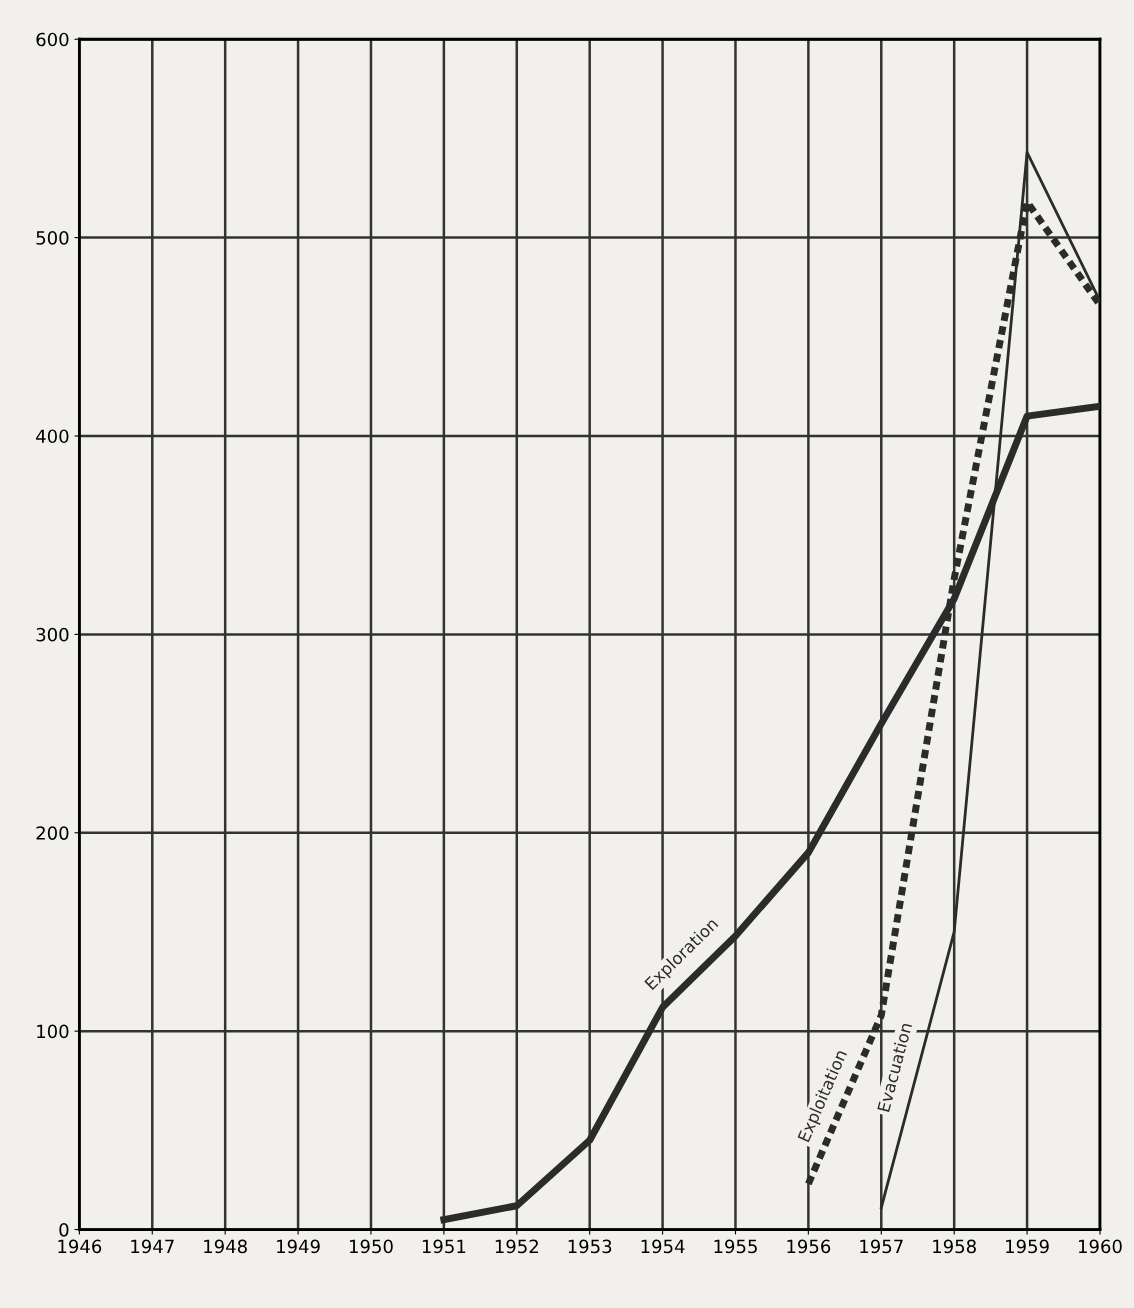  Describe the element at coordinates (1100, 1246) in the screenshot. I see `x-tick-label: 1960` at that location.